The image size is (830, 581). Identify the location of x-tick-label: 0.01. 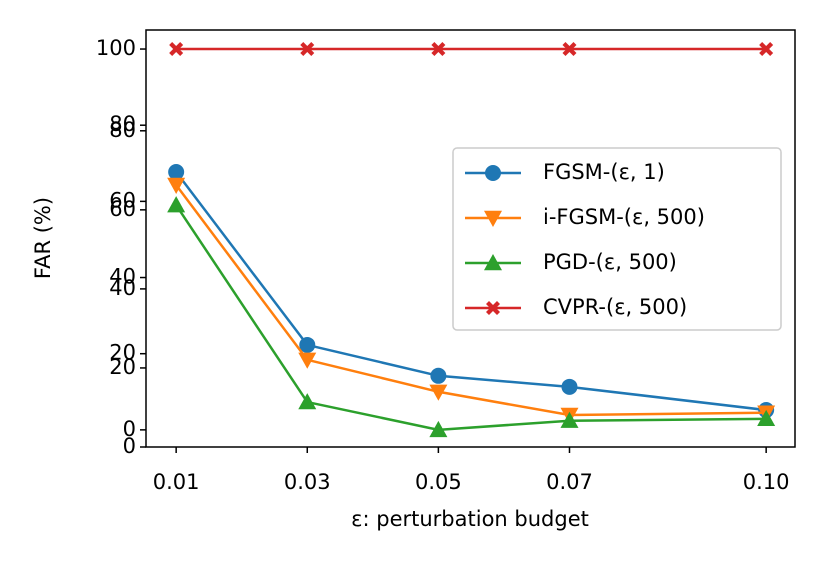
(176, 482).